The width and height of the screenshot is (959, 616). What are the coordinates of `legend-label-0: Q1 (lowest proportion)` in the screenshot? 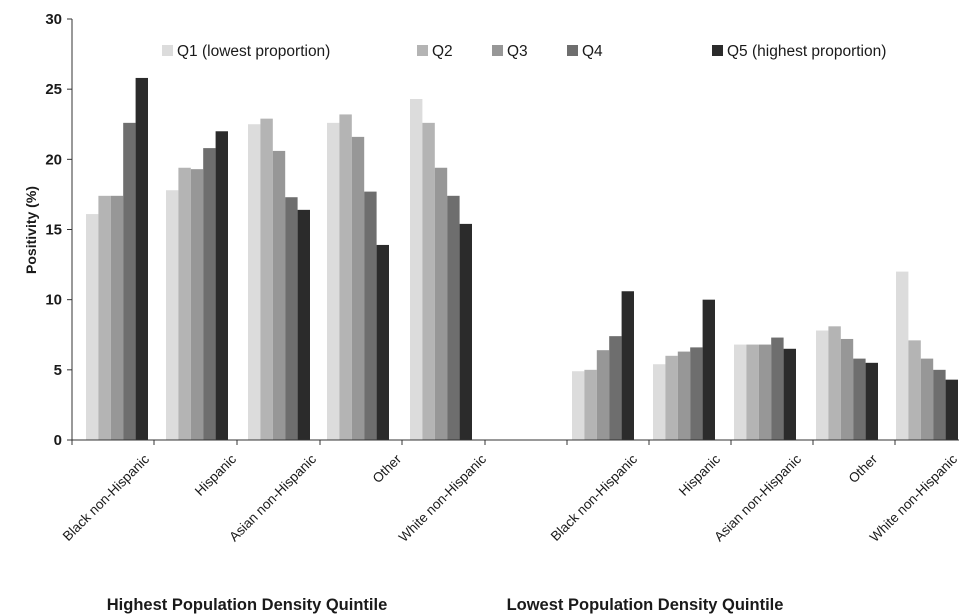 It's located at (253, 51).